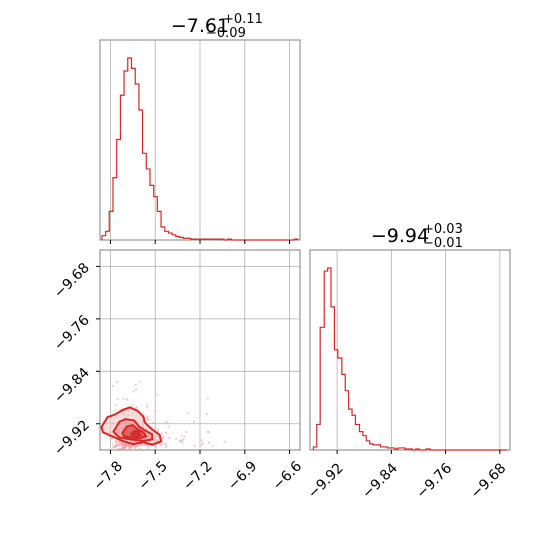 This screenshot has width=550, height=550. What do you see at coordinates (242, 475) in the screenshot?
I see `x-tick-label: −6.9` at bounding box center [242, 475].